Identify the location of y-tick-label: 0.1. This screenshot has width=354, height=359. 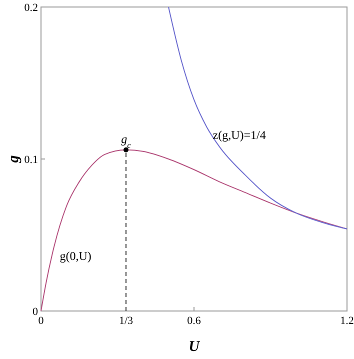
(31, 160).